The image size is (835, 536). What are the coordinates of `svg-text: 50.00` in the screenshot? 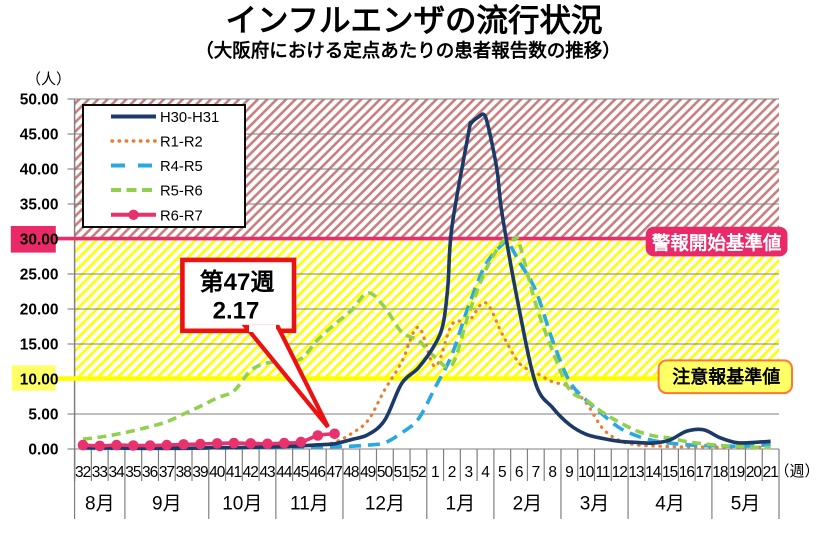 It's located at (39, 99).